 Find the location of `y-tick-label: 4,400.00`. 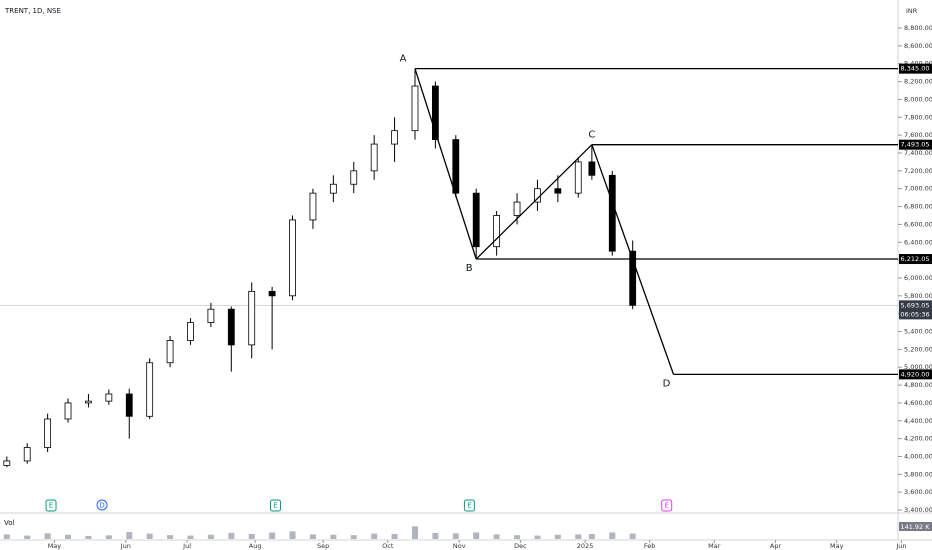

y-tick-label: 4,400.00 is located at coordinates (918, 421).